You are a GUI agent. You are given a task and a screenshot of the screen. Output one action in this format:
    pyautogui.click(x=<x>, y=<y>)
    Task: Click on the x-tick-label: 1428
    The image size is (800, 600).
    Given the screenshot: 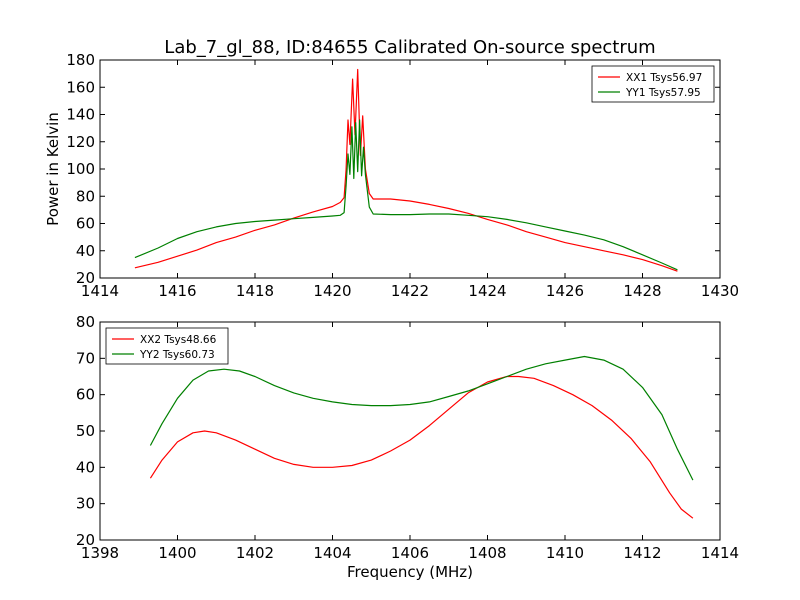 What is the action you would take?
    pyautogui.click(x=642, y=291)
    